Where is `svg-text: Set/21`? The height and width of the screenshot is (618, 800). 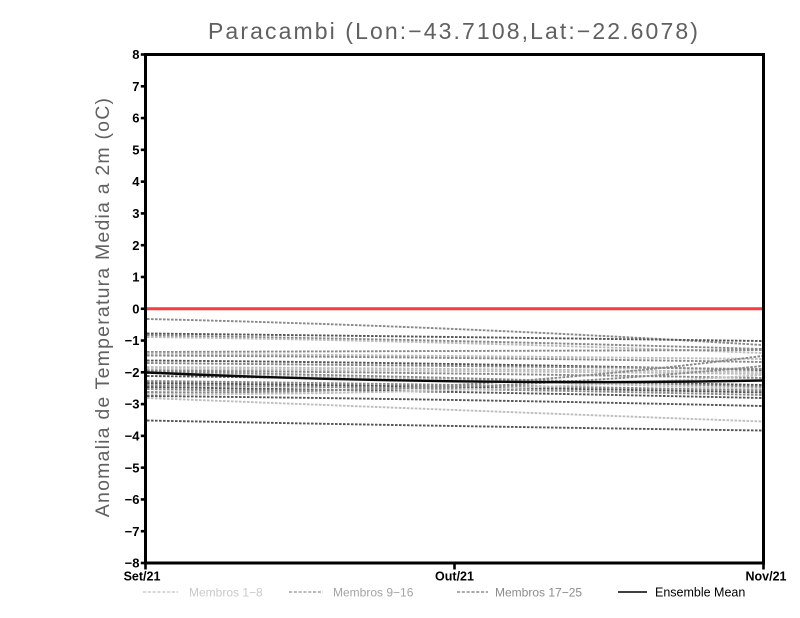 svg-text: Set/21 is located at coordinates (142, 577).